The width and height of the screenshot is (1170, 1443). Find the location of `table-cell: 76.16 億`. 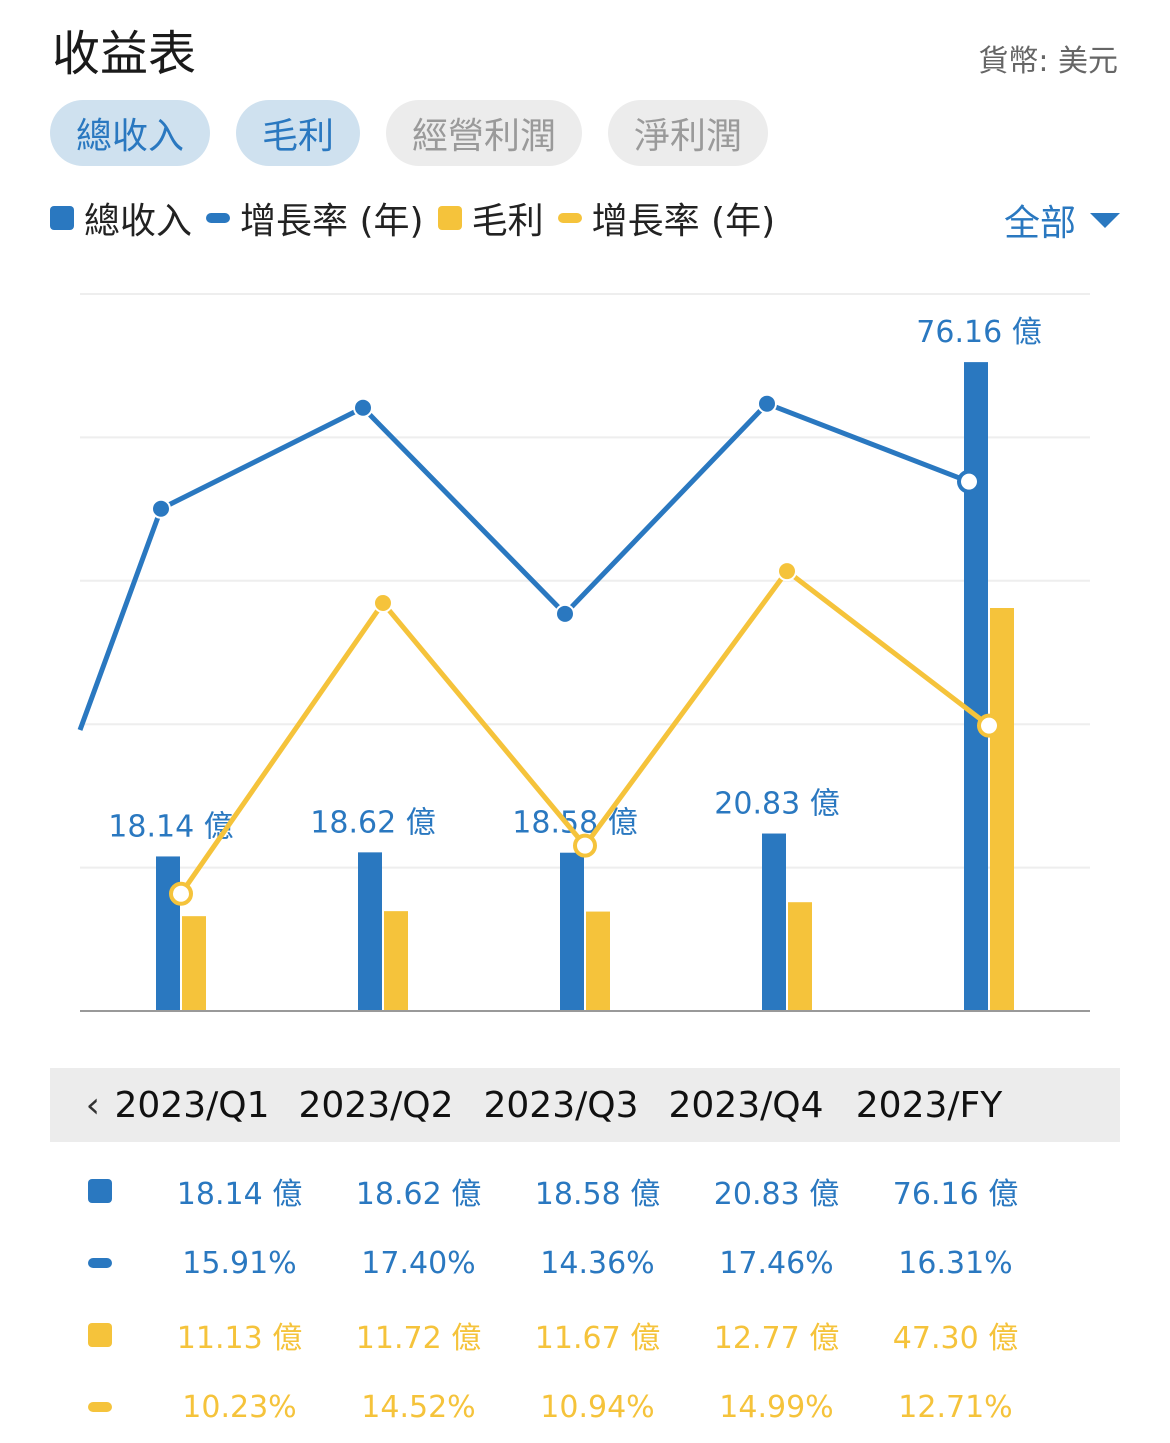

table-cell: 76.16 億 is located at coordinates (955, 1194).